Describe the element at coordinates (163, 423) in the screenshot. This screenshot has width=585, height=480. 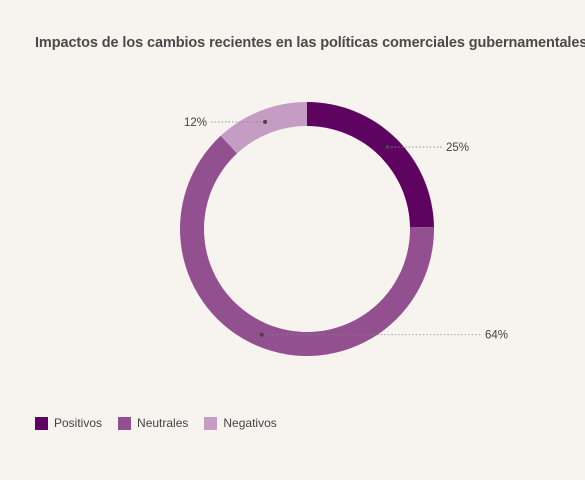
I see `legend-label-neutrales: Neutrales` at that location.